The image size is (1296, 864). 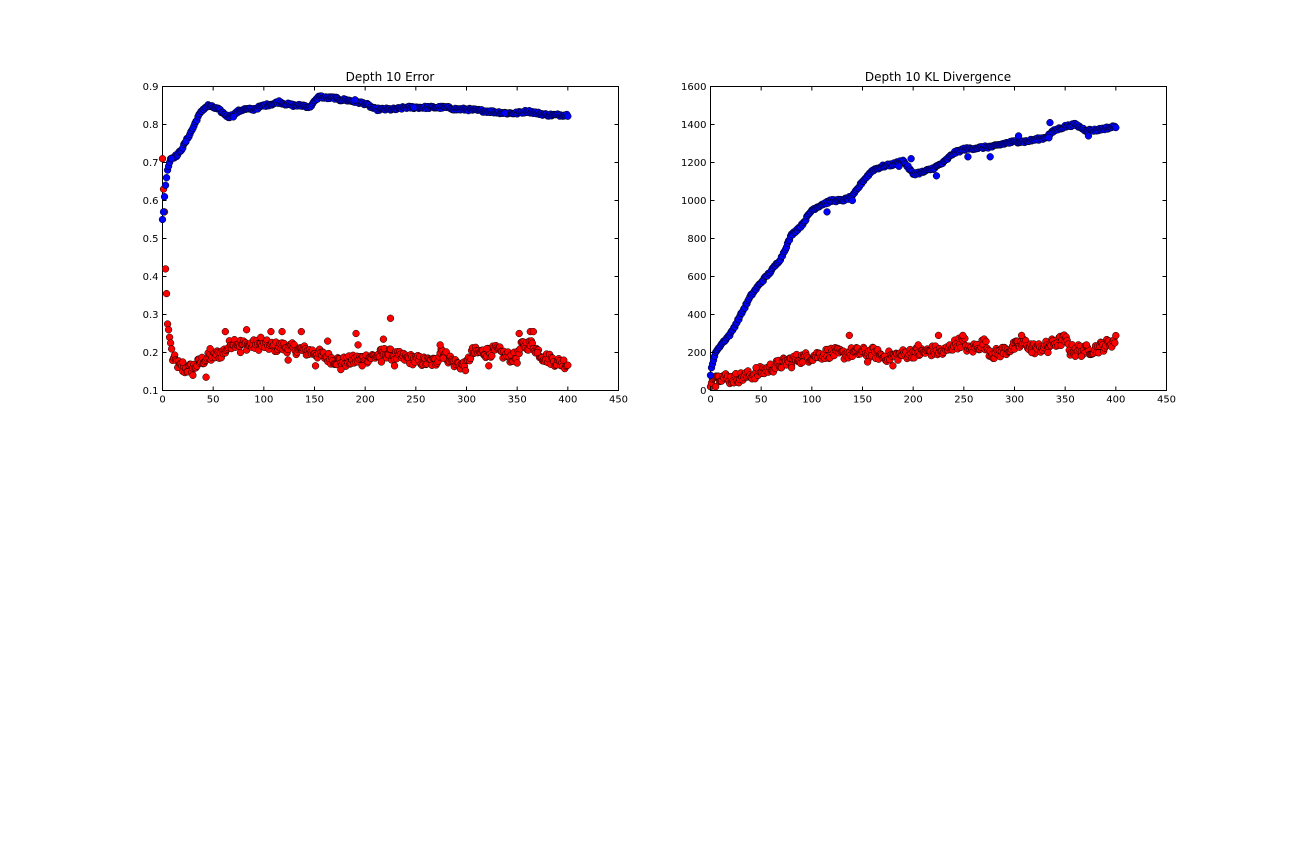 What do you see at coordinates (696, 277) in the screenshot?
I see `kl-y-tick-label: 600` at bounding box center [696, 277].